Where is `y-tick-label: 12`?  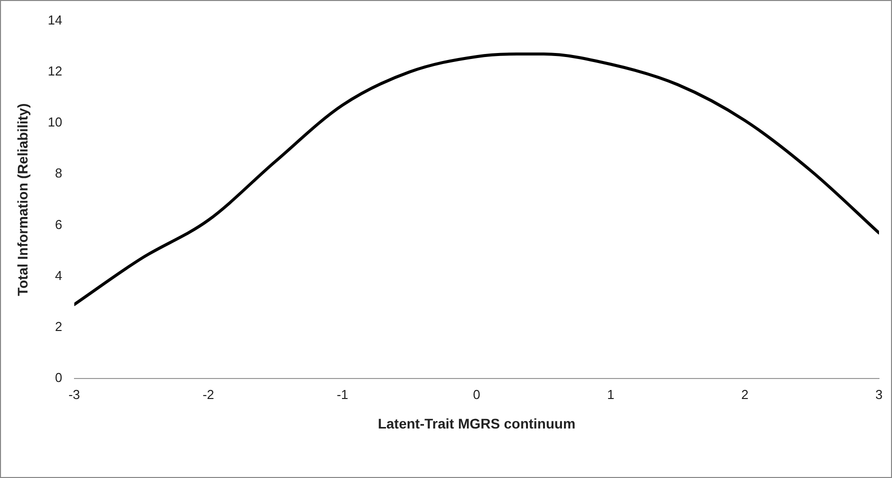
y-tick-label: 12 is located at coordinates (55, 70).